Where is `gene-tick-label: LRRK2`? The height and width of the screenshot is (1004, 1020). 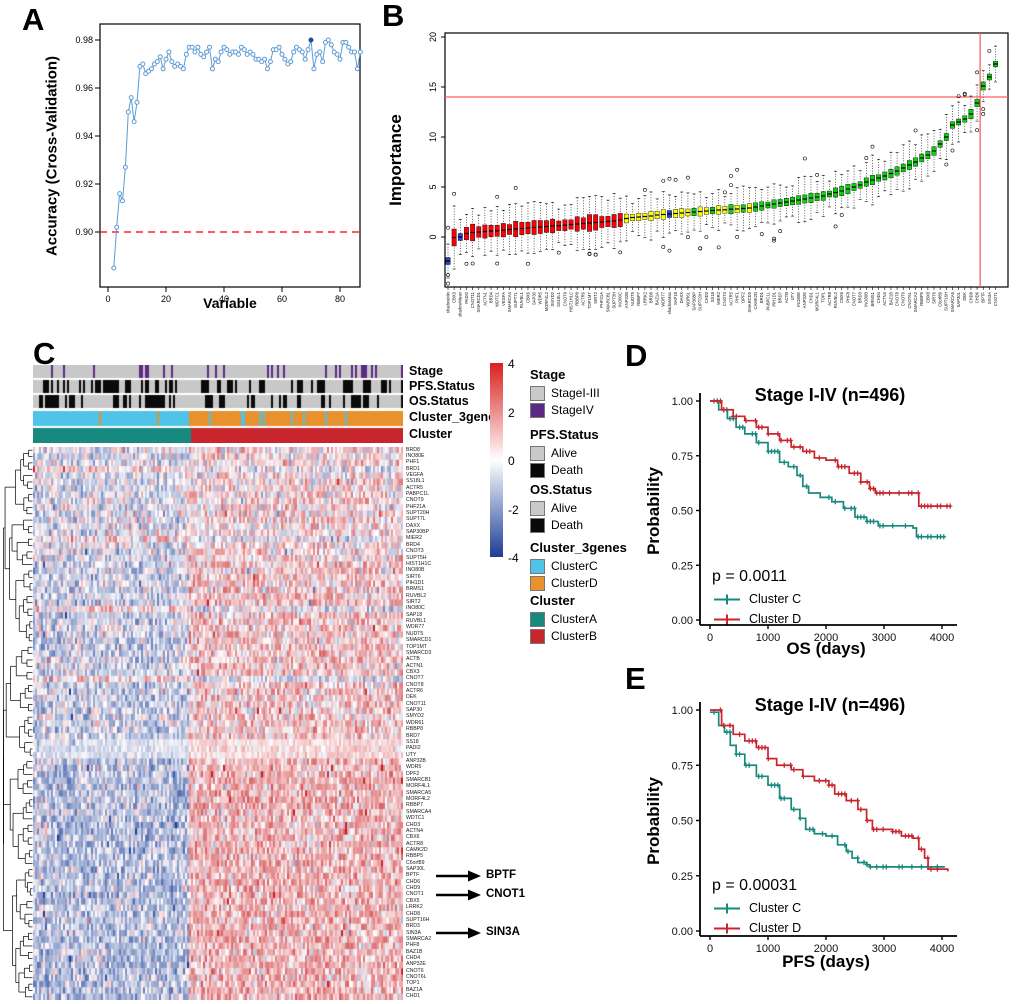 gene-tick-label: LRRK2 is located at coordinates (644, 298).